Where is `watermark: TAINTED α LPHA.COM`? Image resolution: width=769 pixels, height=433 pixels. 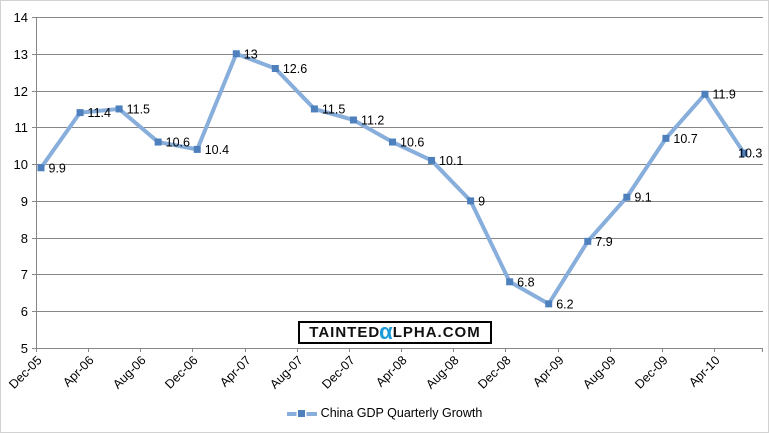
watermark: TAINTED α LPHA.COM is located at coordinates (395, 332).